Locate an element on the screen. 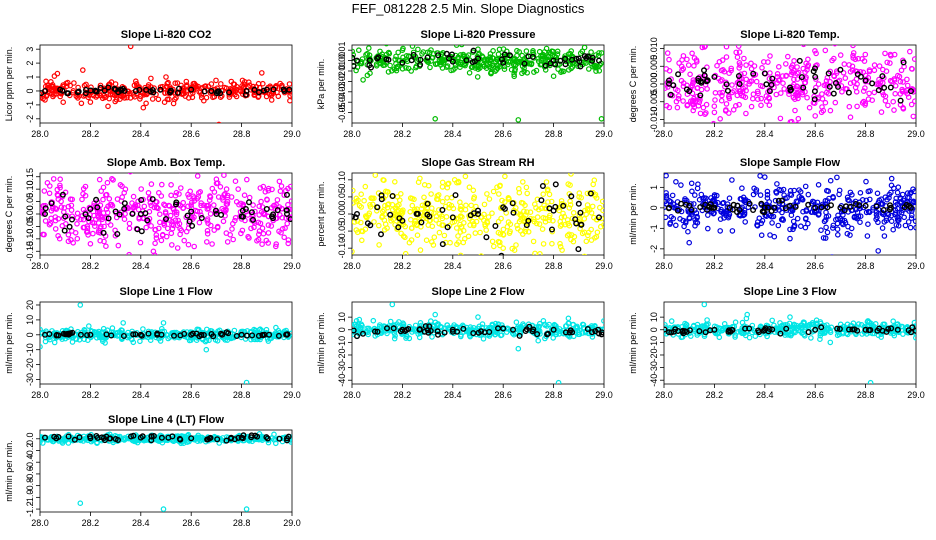  y-tick-label: -1.0 is located at coordinates (30, 498).